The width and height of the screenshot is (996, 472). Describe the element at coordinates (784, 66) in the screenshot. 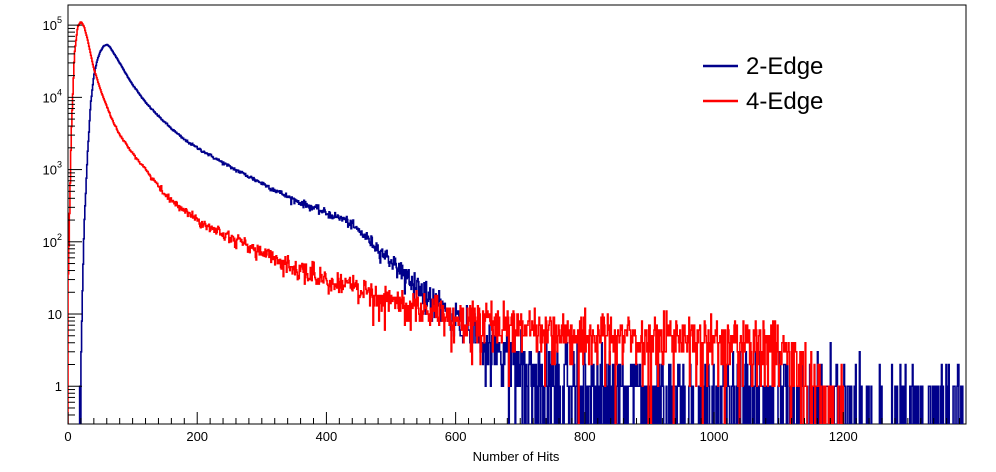

I see `legend-label-2-edge: 2-Edge` at that location.